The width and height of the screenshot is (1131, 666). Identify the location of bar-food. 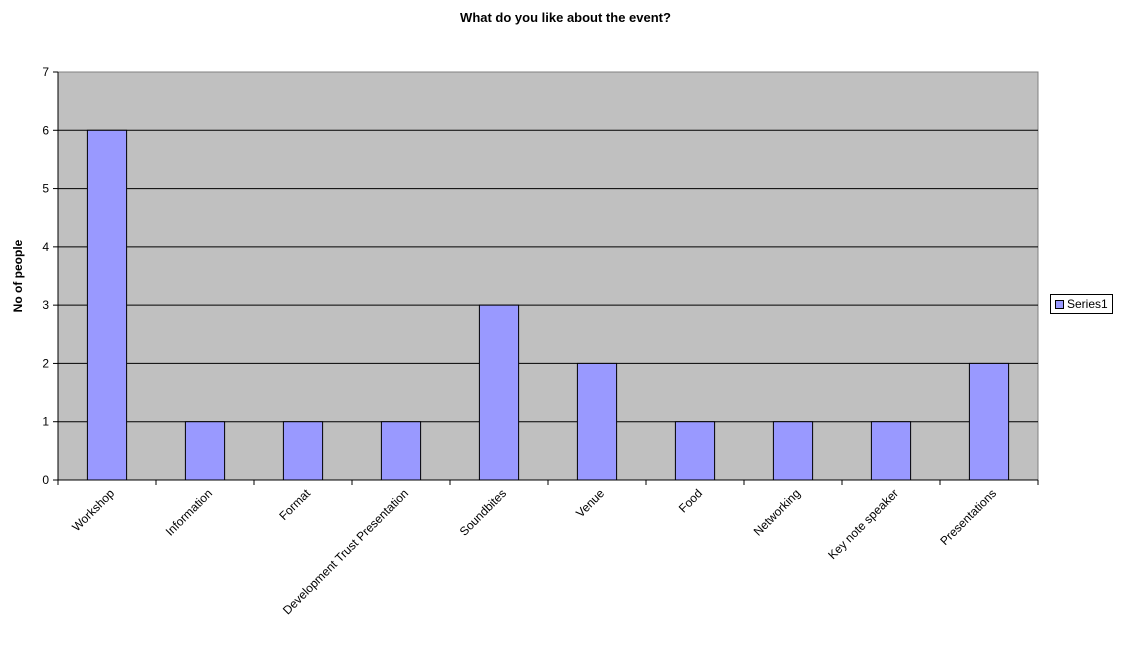
(695, 451).